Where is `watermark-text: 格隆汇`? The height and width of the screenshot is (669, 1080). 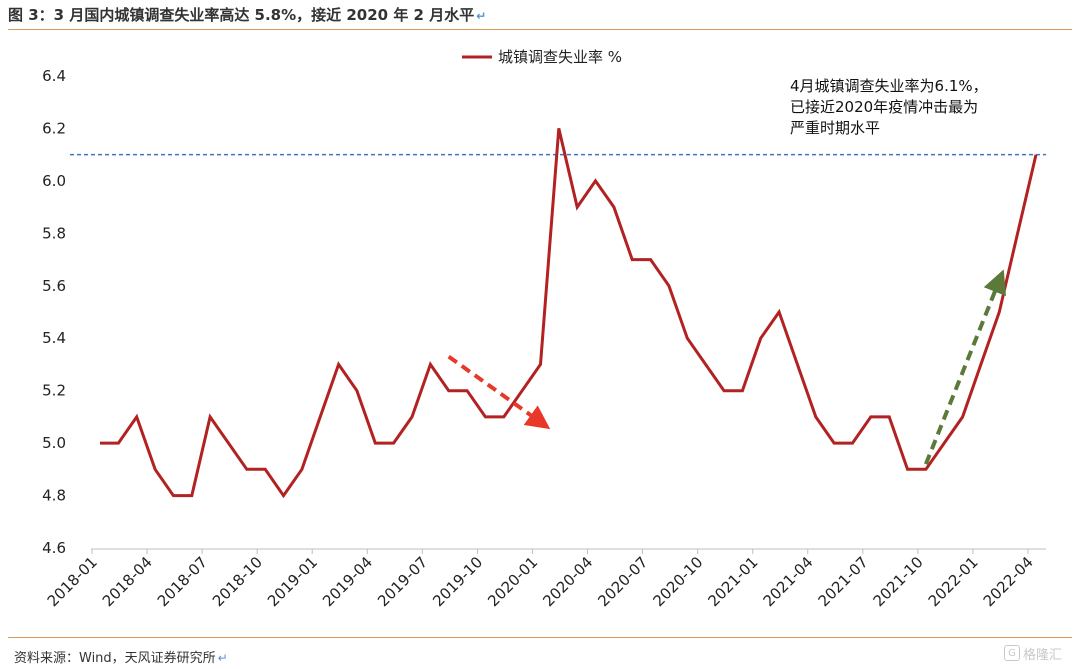 watermark-text: 格隆汇 is located at coordinates (1043, 655).